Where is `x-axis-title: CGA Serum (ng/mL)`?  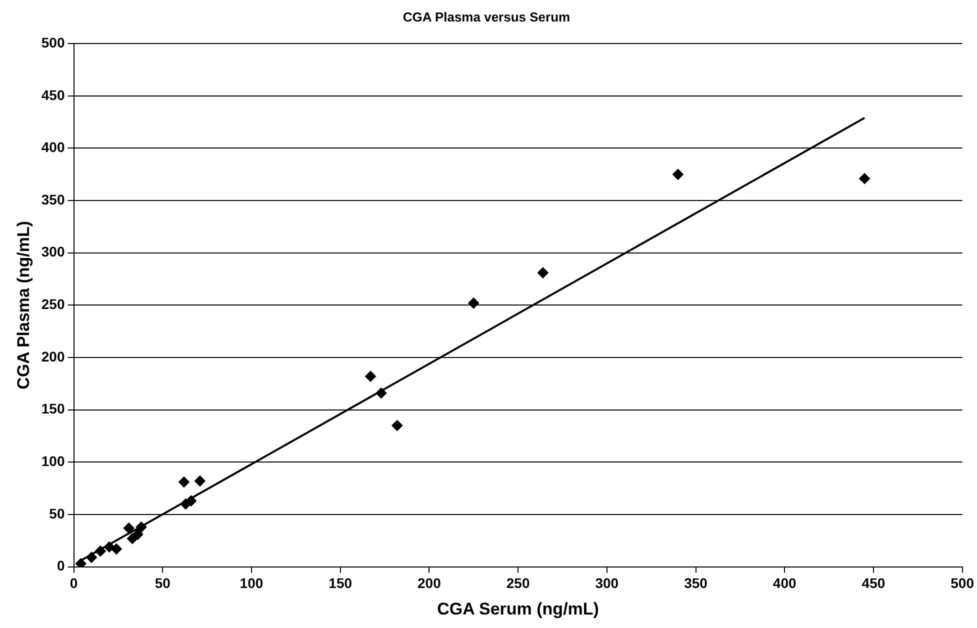 x-axis-title: CGA Serum (ng/mL) is located at coordinates (518, 608).